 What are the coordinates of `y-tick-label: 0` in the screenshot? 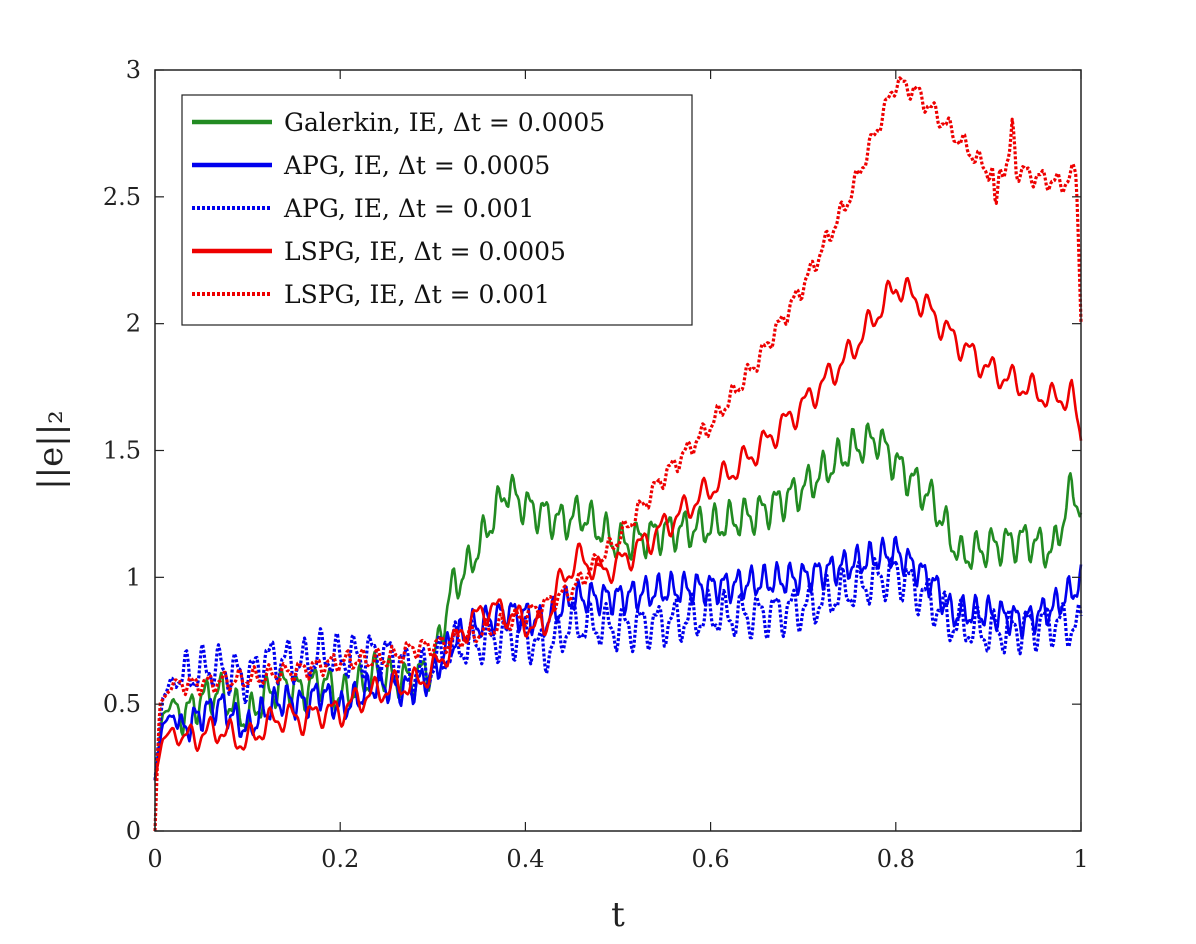 It's located at (133, 831).